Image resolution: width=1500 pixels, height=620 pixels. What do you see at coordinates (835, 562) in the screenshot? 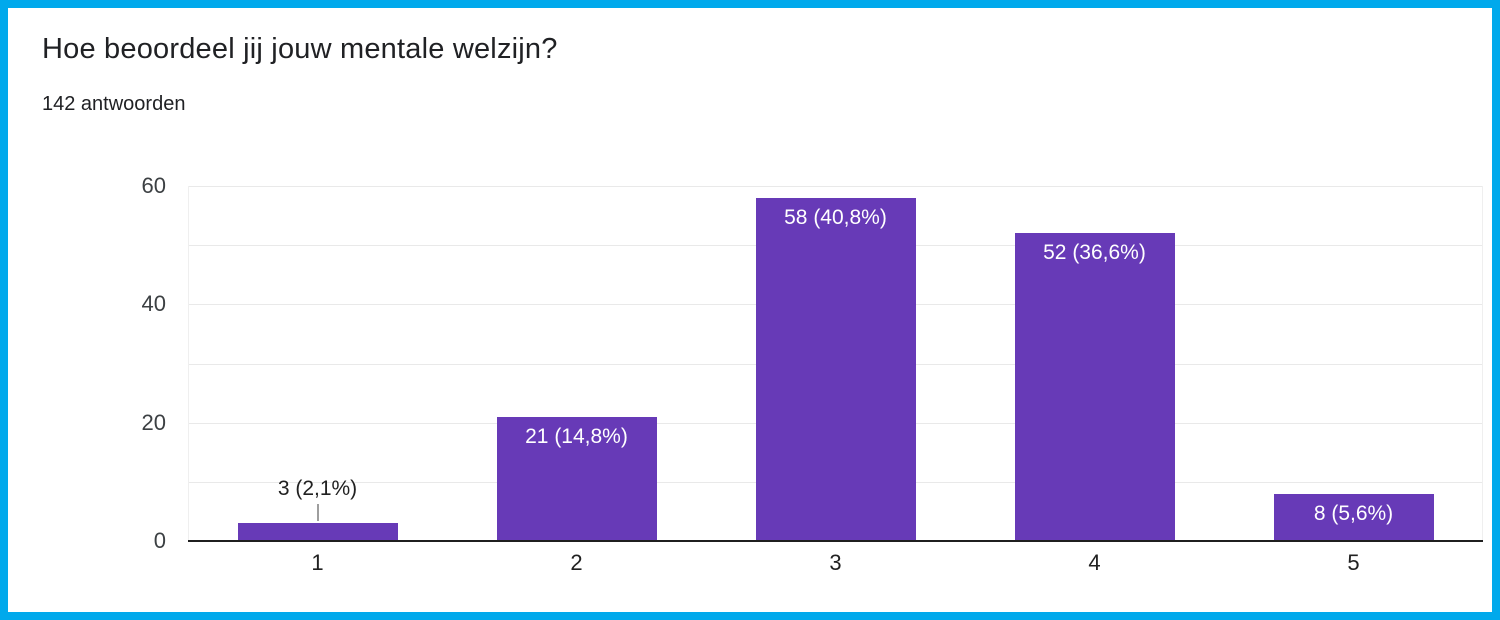
I see `x-tick-label-3: 3` at bounding box center [835, 562].